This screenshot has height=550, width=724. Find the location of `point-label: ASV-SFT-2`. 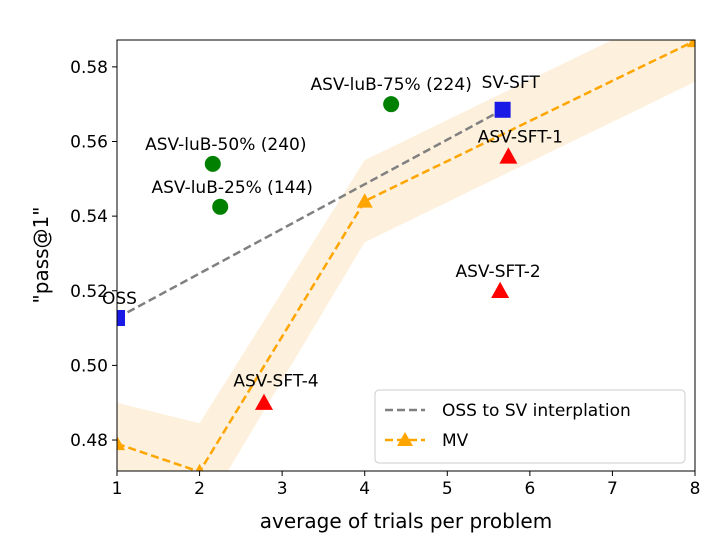

point-label: ASV-SFT-2 is located at coordinates (498, 272).